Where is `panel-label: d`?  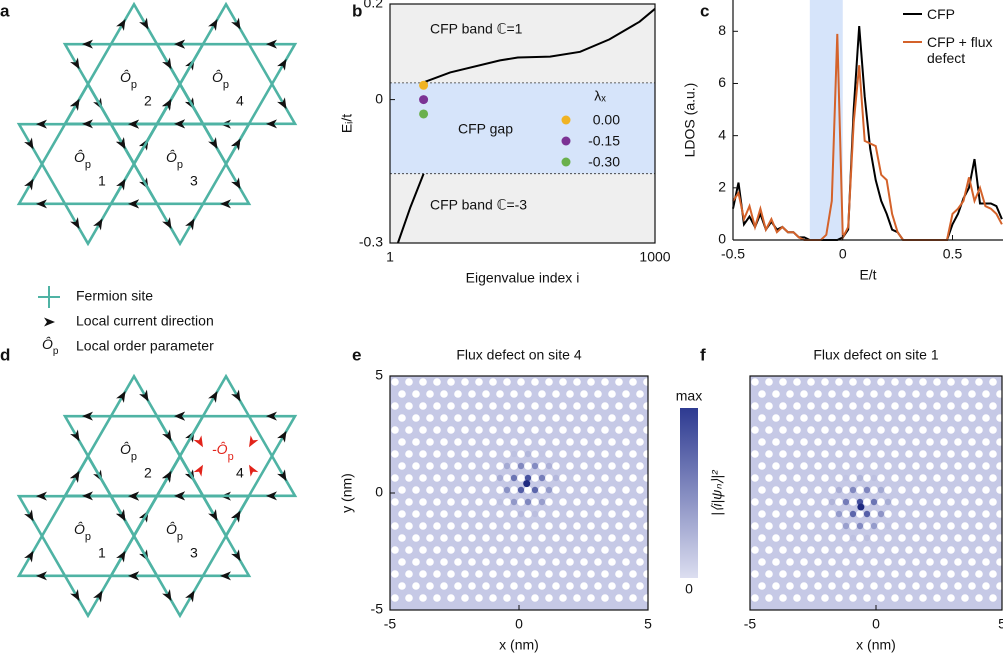 panel-label: d is located at coordinates (5, 354).